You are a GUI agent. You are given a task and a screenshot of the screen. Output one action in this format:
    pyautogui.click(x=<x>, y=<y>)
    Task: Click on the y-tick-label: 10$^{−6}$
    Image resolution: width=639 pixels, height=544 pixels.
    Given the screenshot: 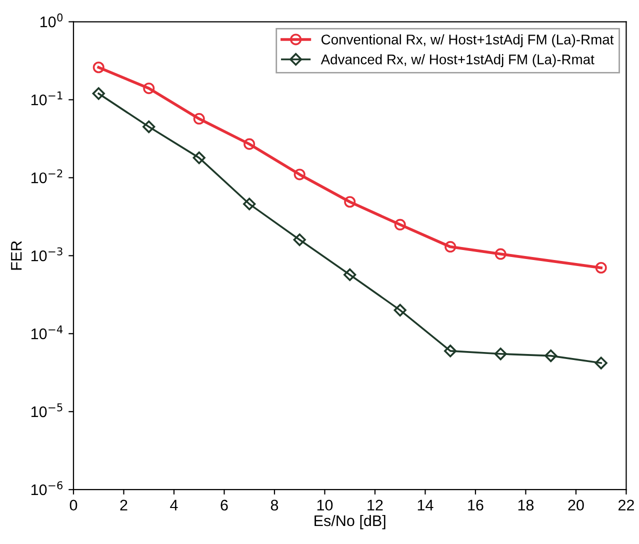 What is the action you would take?
    pyautogui.click(x=47, y=488)
    